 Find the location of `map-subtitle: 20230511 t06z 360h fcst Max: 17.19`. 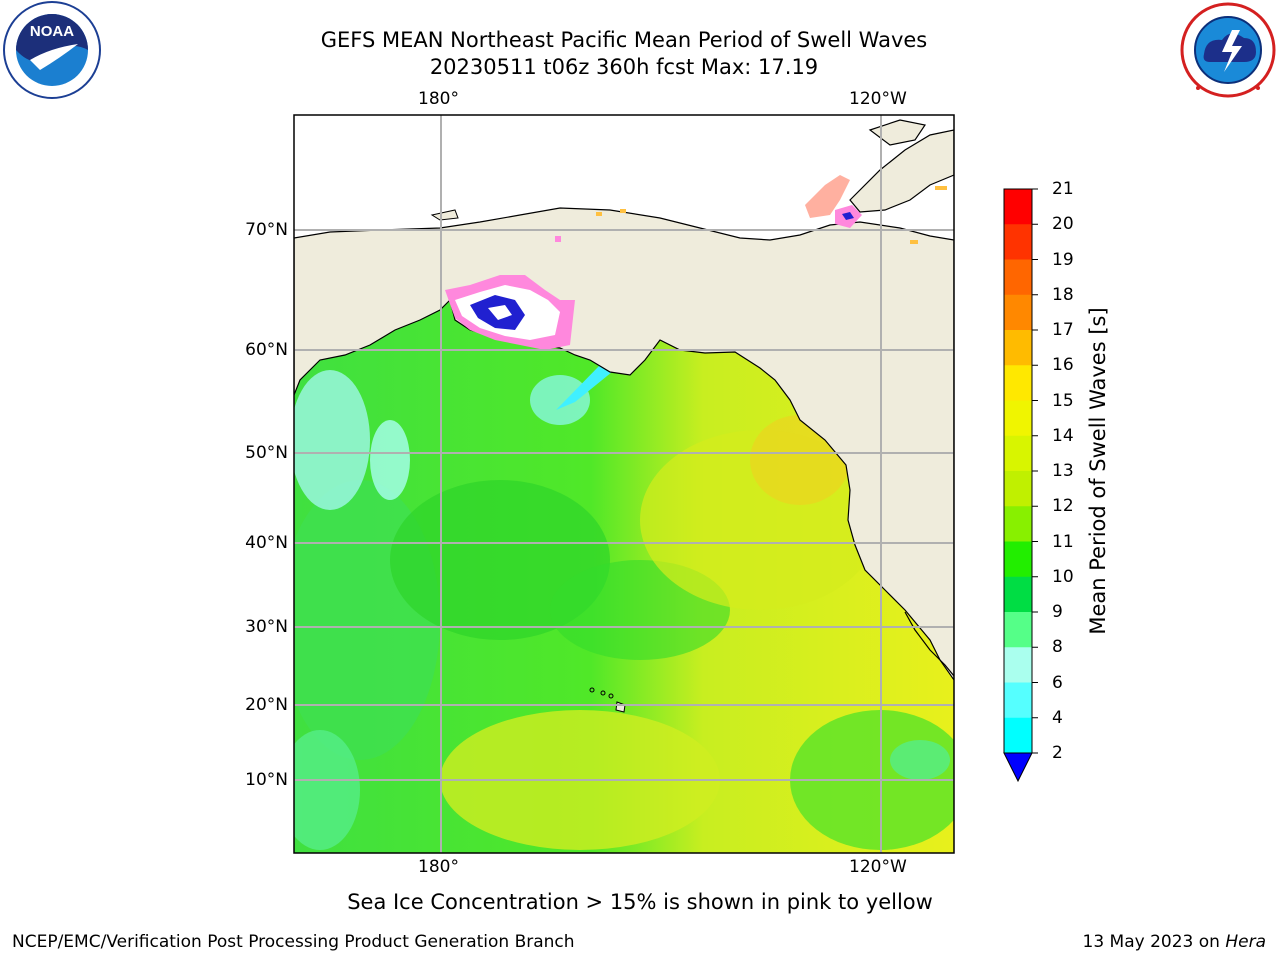

map-subtitle: 20230511 t06z 360h fcst Max: 17.19 is located at coordinates (624, 67).